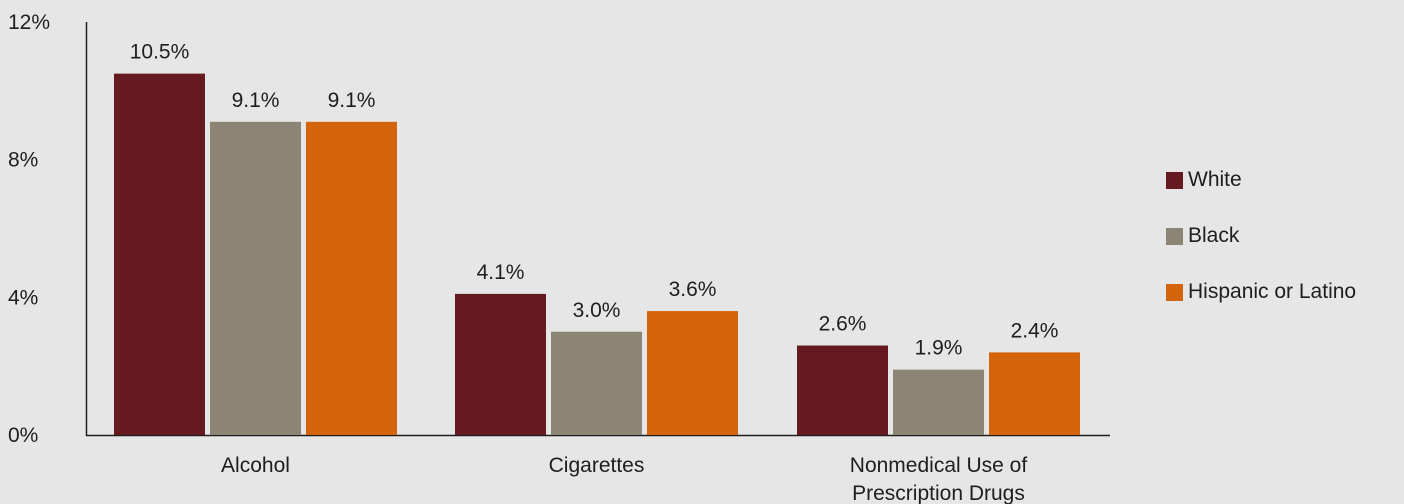 This screenshot has height=504, width=1404. I want to click on bar-hispanic-or-latino-alcohol, so click(351, 278).